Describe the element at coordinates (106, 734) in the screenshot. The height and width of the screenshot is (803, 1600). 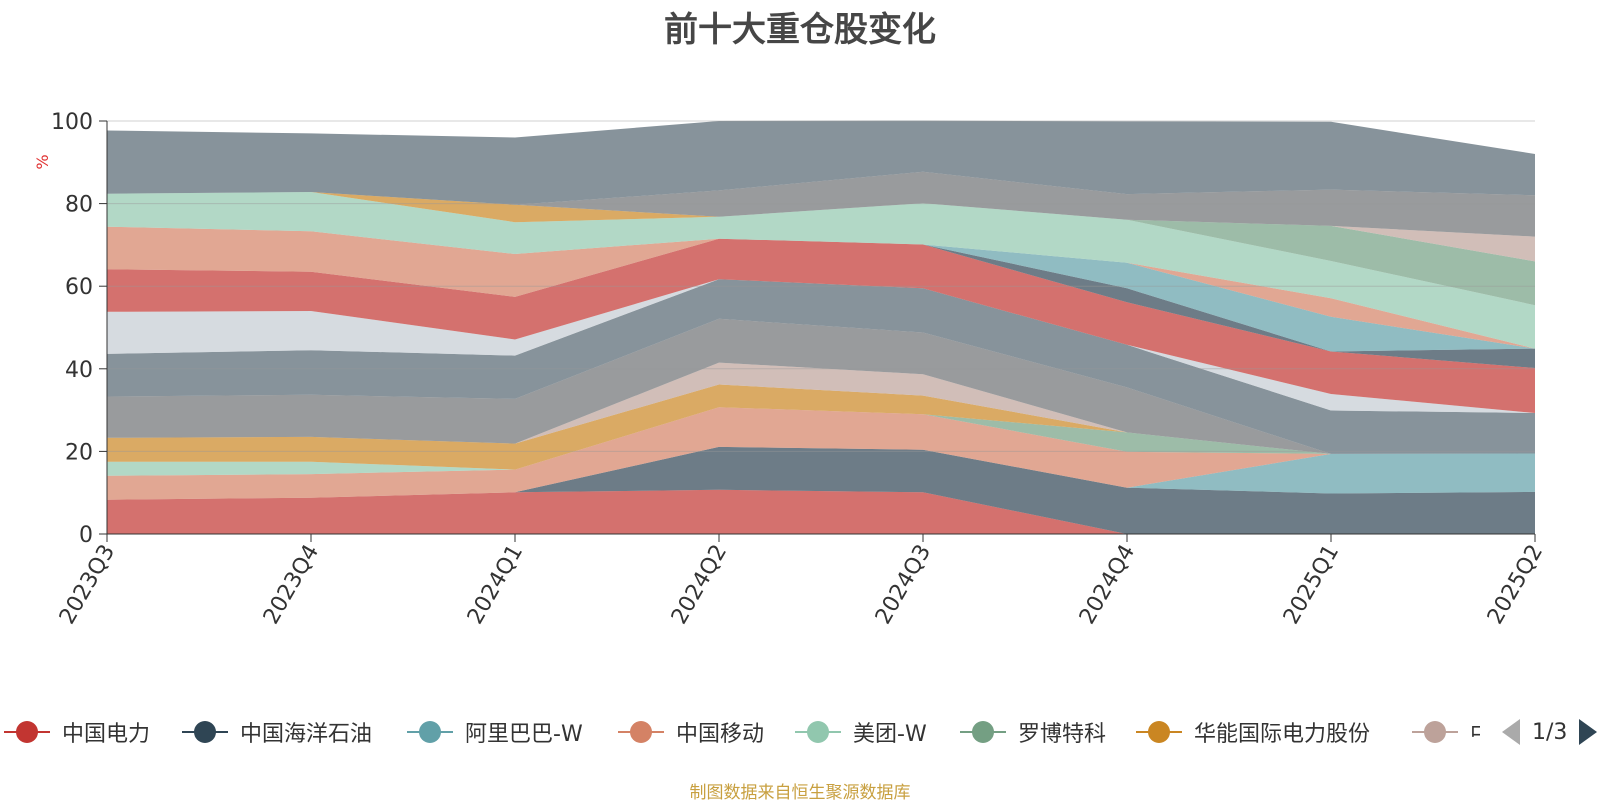
I see `legend-label: 中国电力` at that location.